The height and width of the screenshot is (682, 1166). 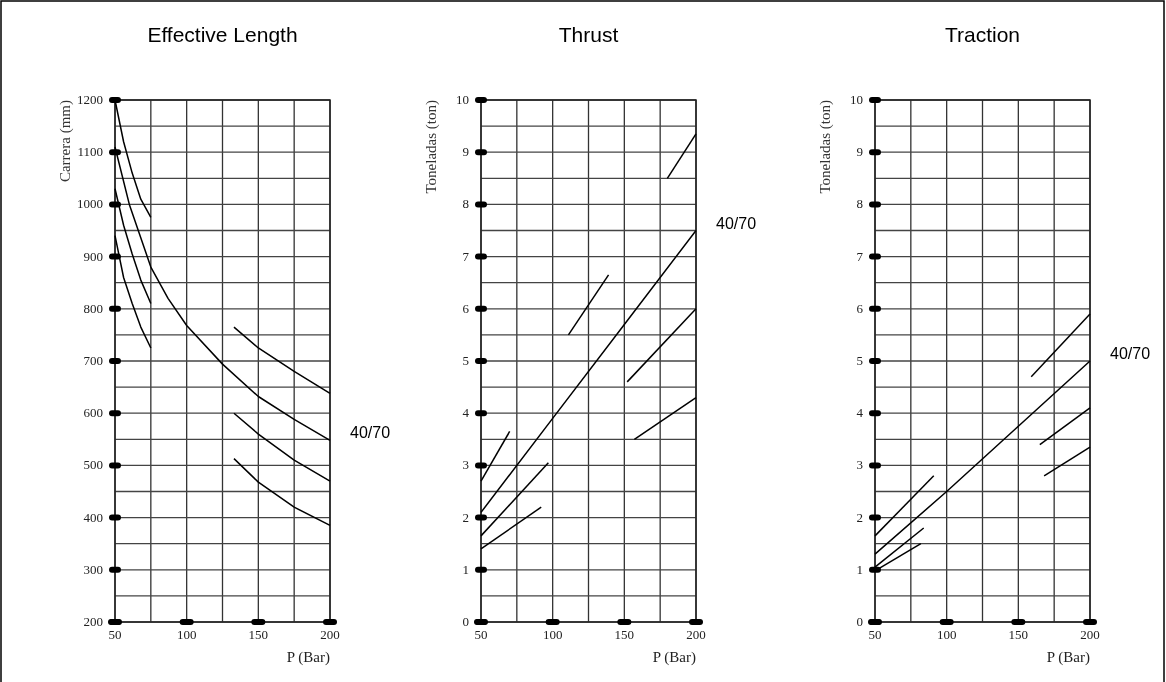 I want to click on y-tick-label: 1000, so click(x=90, y=204).